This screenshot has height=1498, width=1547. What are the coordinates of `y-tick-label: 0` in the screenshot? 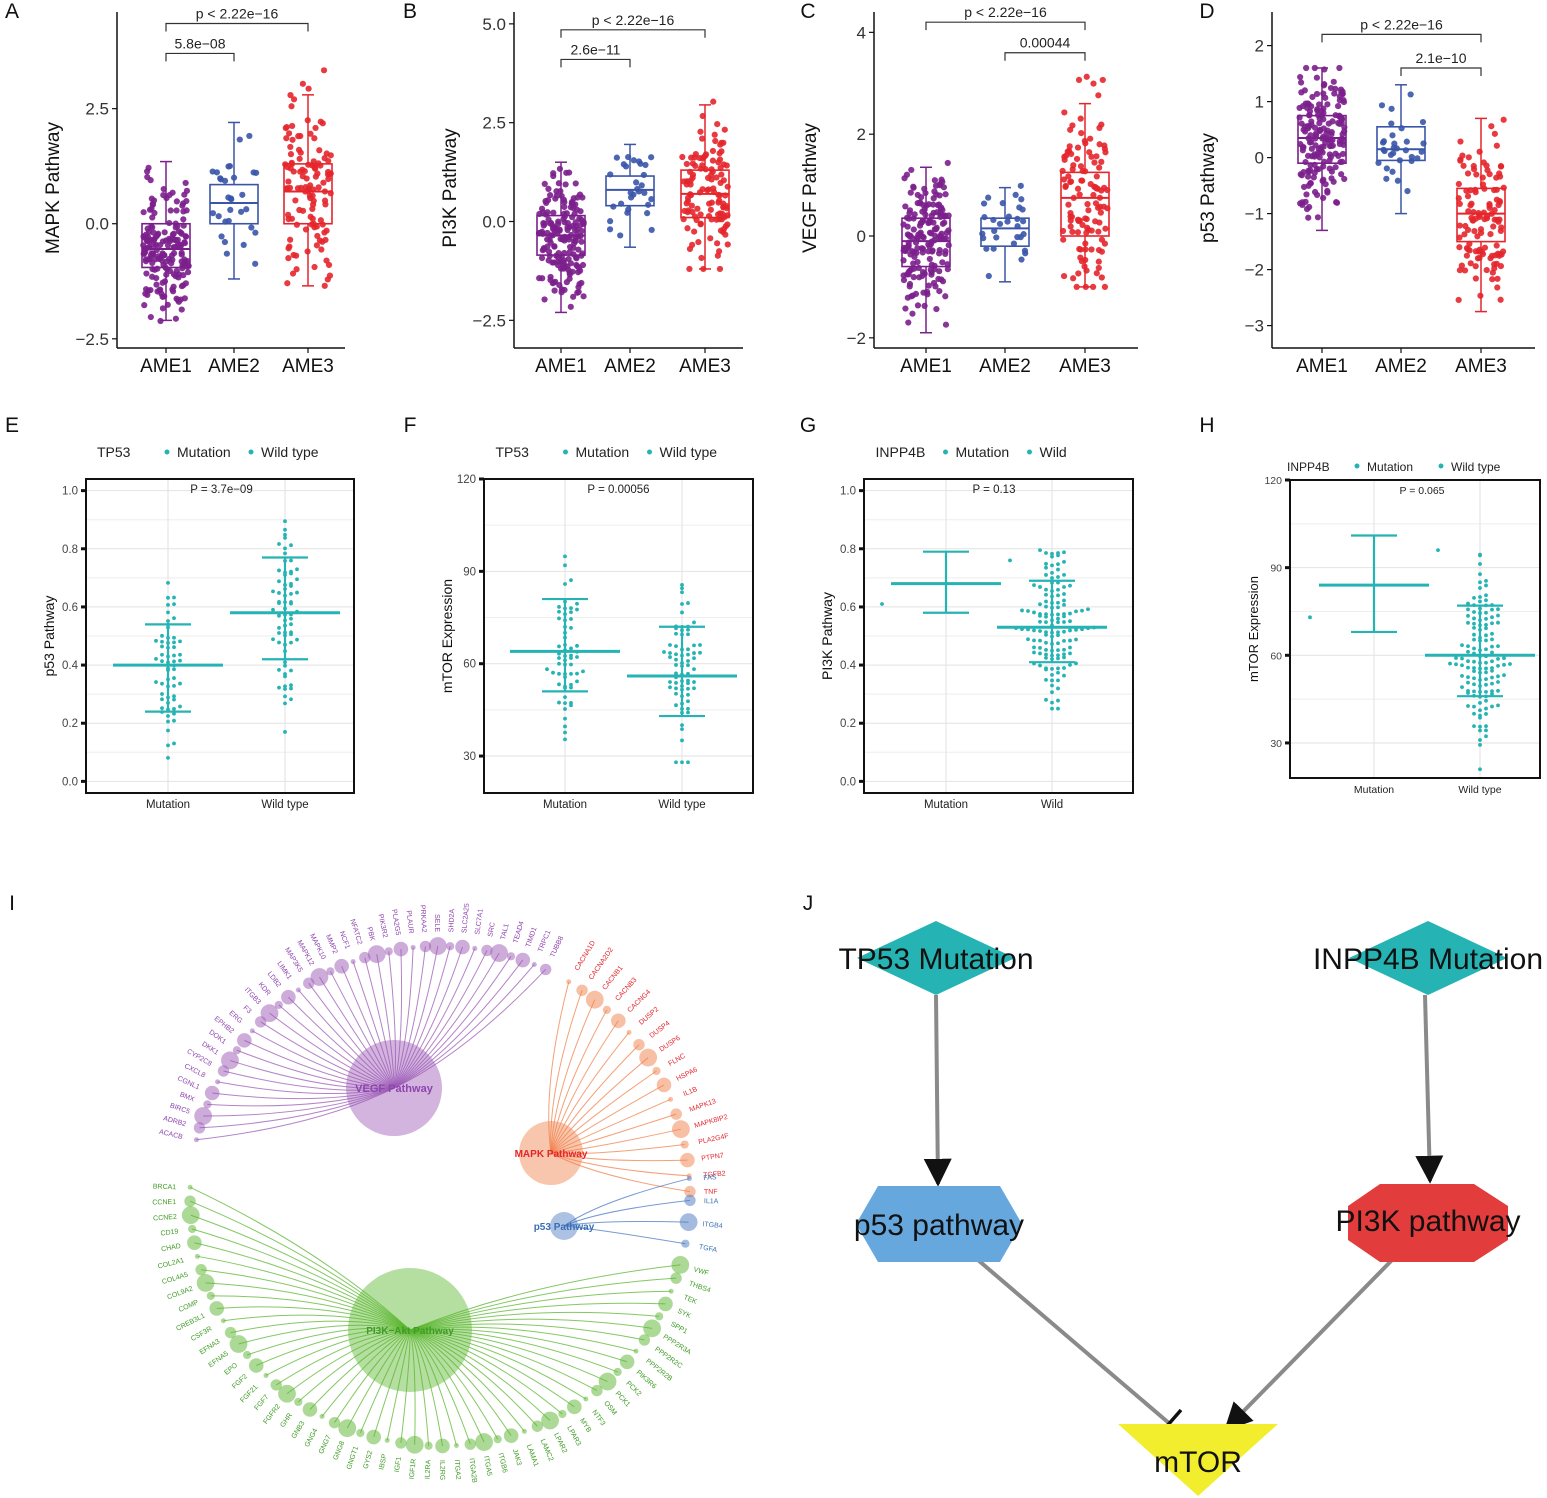 It's located at (1259, 158).